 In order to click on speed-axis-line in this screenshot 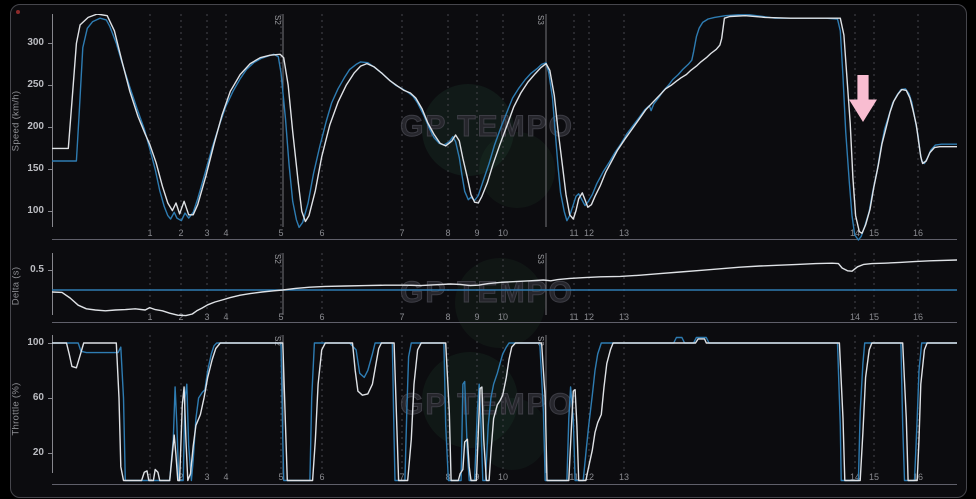, I will do `click(504, 239)`.